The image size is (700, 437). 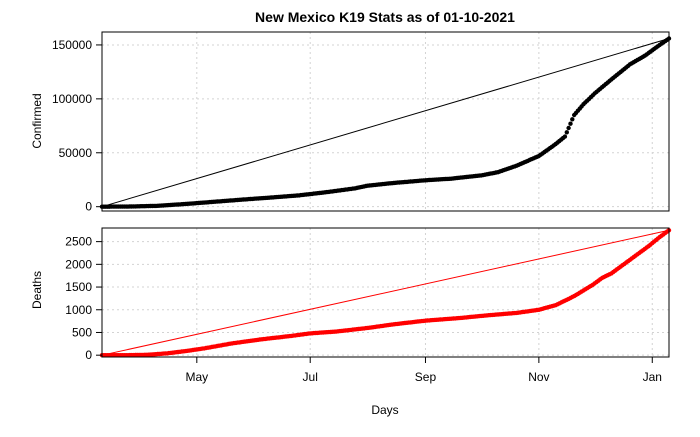 I want to click on x-tick-label: Sep, so click(x=426, y=377).